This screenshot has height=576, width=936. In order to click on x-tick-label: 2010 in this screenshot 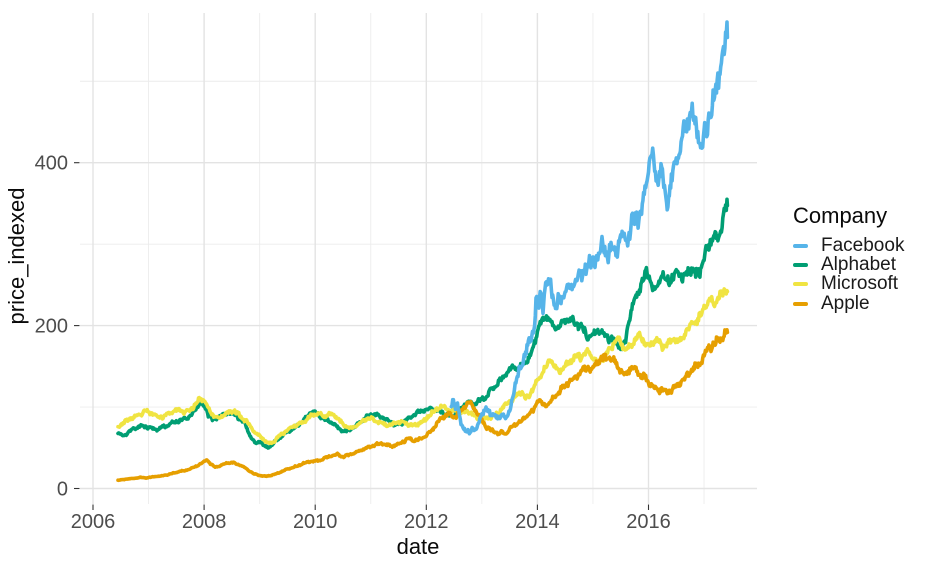, I will do `click(315, 522)`.